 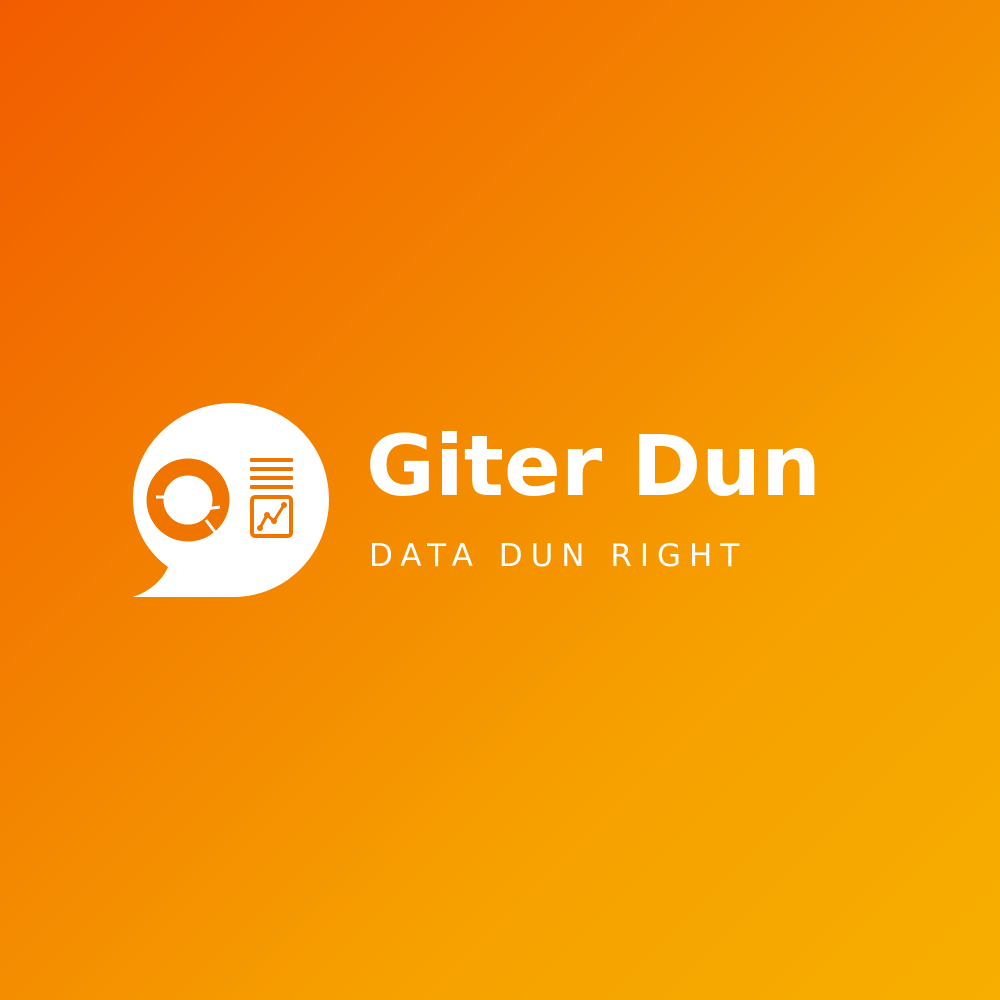 I want to click on logo-mark, so click(x=231, y=500).